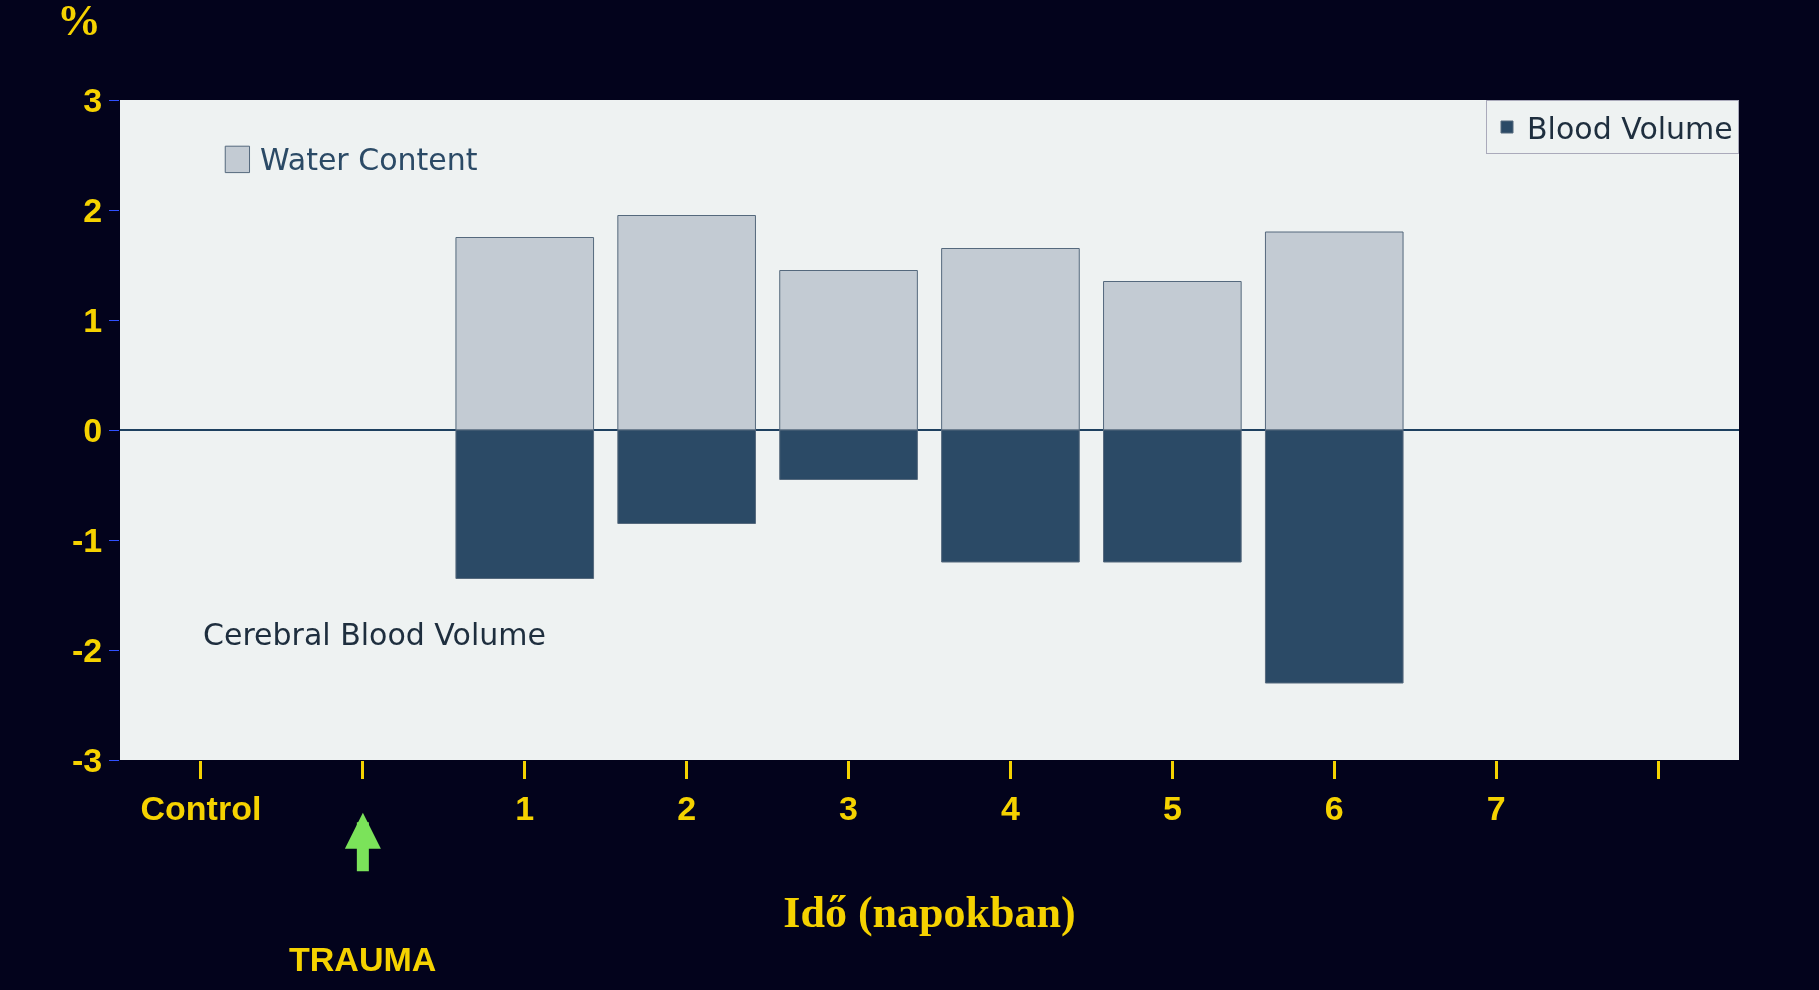 This screenshot has height=990, width=1819. Describe the element at coordinates (87, 649) in the screenshot. I see `y-tick-label: -2` at that location.